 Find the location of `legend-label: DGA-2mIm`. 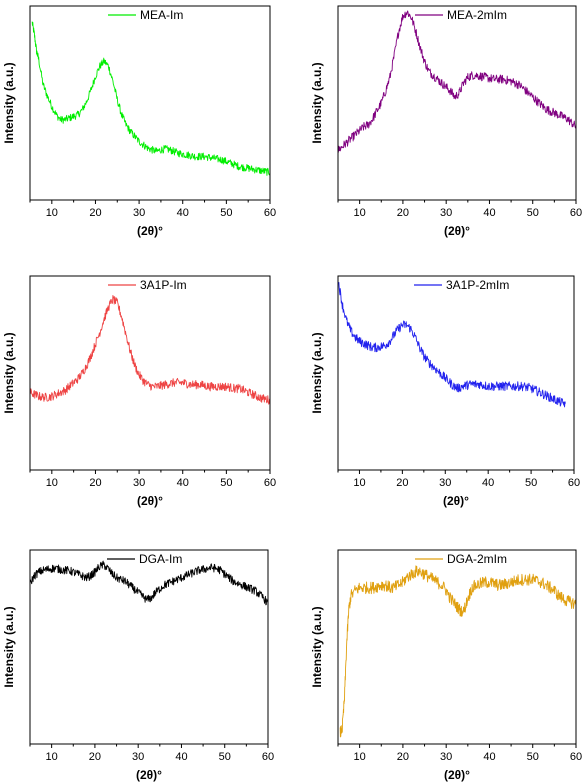

legend-label: DGA-2mIm is located at coordinates (477, 559).